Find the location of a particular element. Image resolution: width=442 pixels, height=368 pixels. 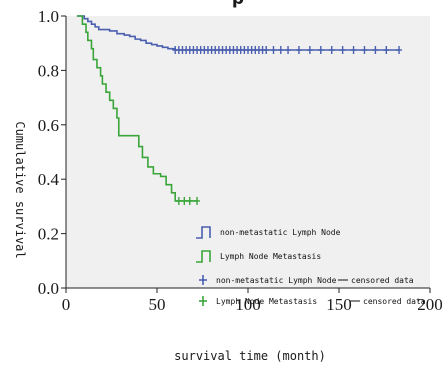

y-tick-label: 0.6 is located at coordinates (48, 125).